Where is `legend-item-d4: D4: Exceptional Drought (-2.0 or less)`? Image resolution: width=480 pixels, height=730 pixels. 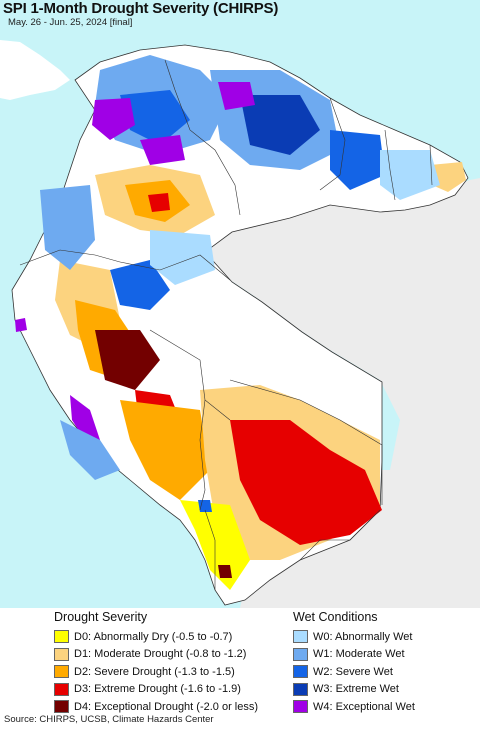
legend-item-d4: D4: Exceptional Drought (-2.0 or less) is located at coordinates (156, 707).